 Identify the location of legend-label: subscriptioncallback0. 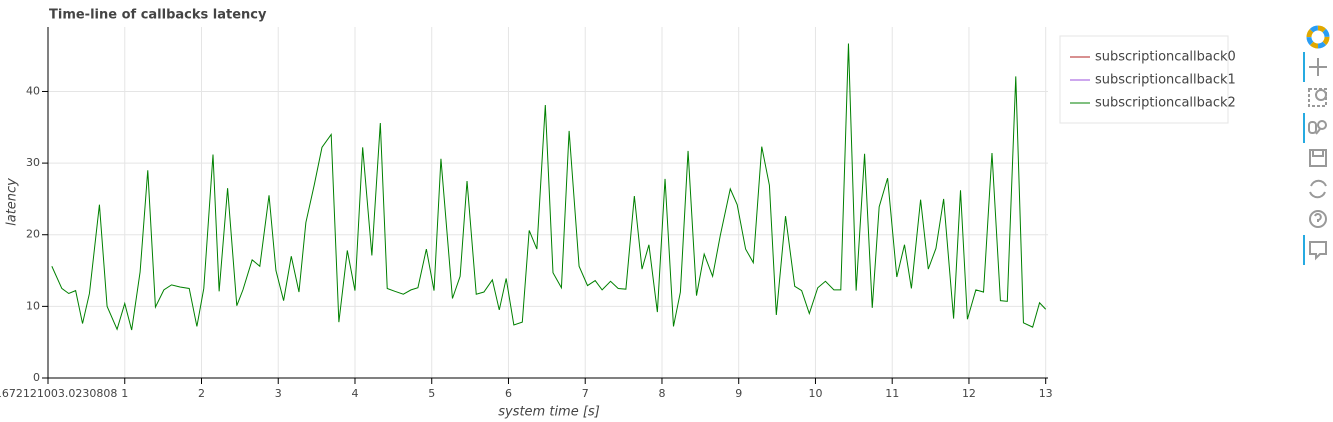
(1165, 57).